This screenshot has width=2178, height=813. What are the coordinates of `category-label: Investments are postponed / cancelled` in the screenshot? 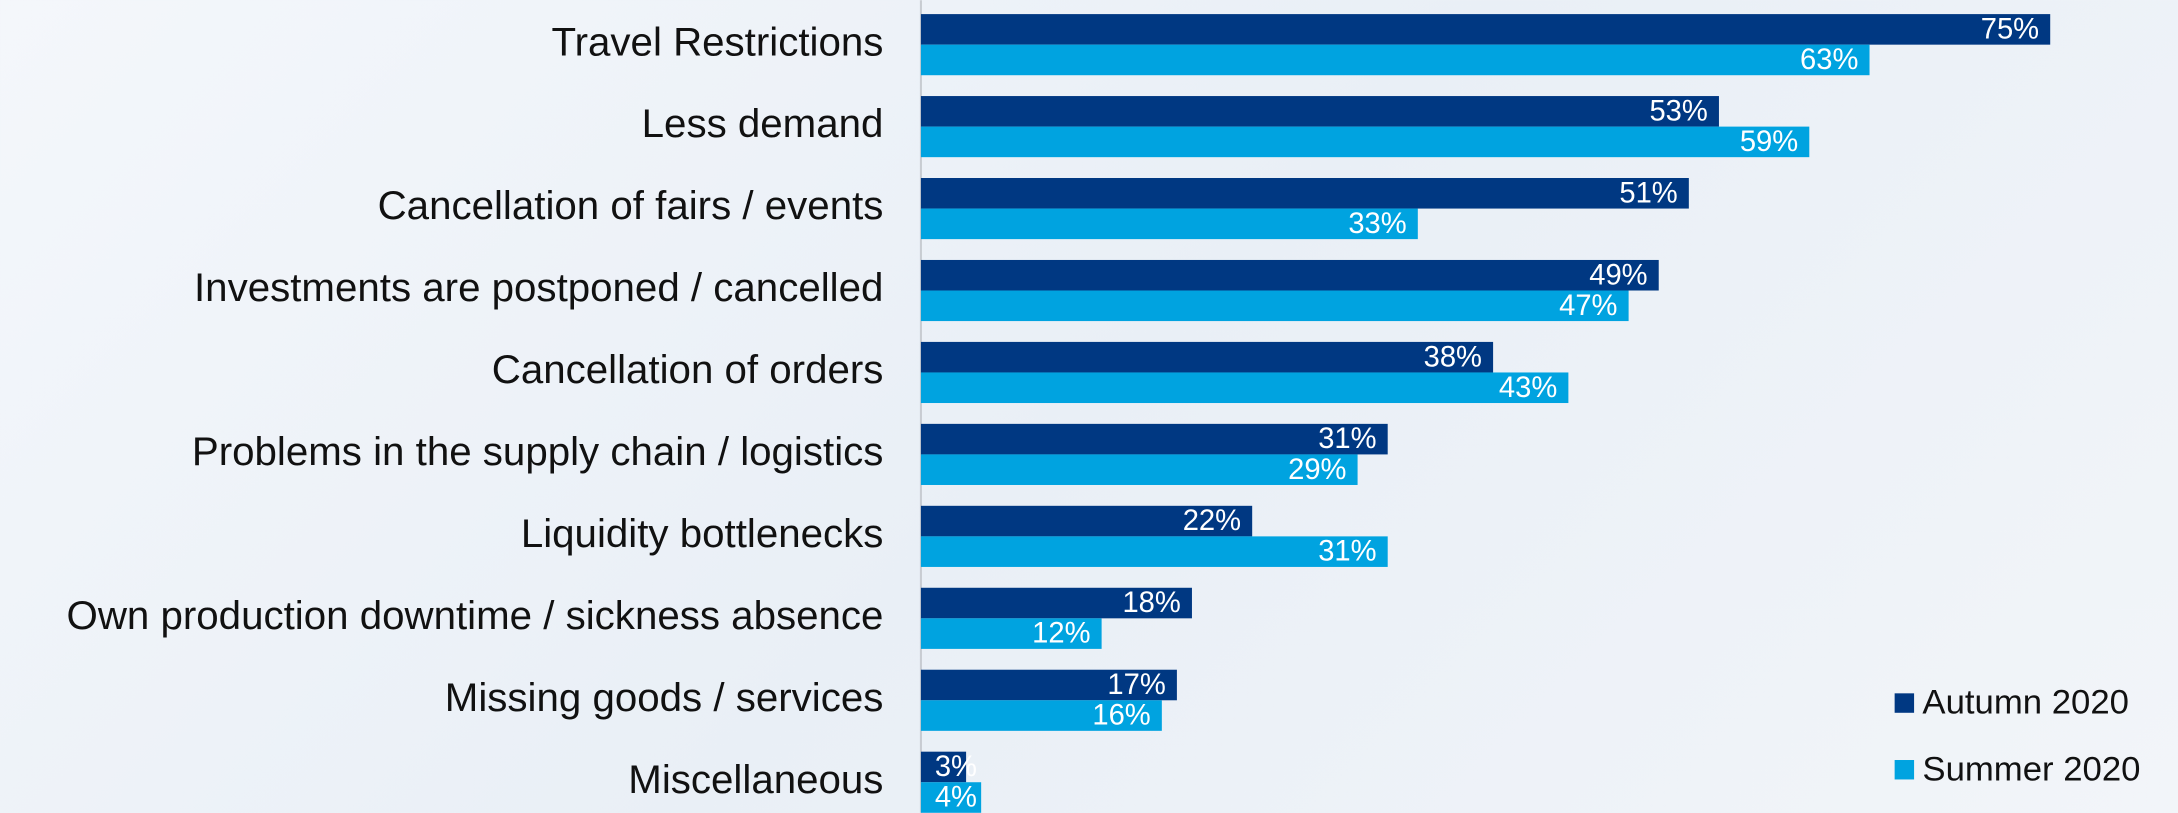 It's located at (538, 287).